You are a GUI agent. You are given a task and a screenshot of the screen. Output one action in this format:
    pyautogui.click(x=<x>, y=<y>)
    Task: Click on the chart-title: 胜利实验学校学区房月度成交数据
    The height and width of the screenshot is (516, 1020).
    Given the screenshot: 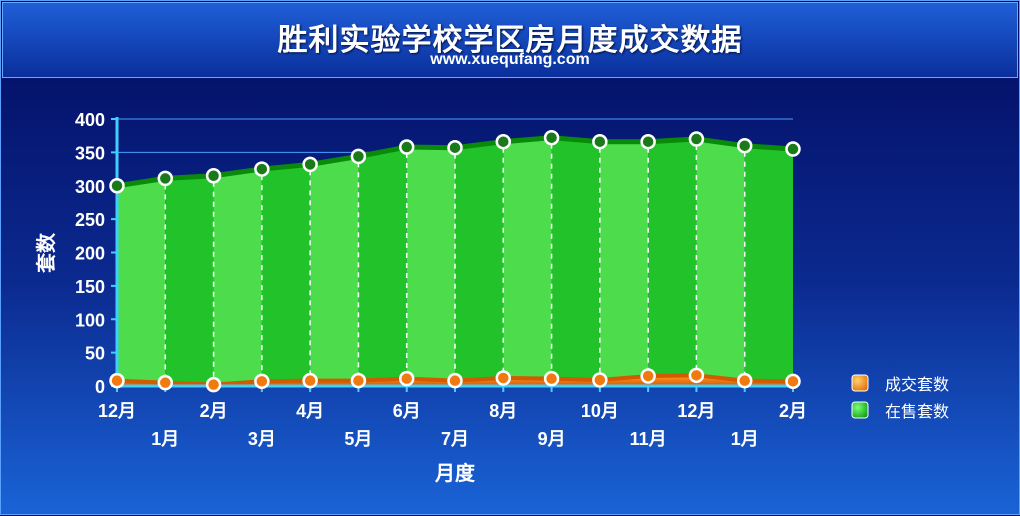 What is the action you would take?
    pyautogui.click(x=510, y=40)
    